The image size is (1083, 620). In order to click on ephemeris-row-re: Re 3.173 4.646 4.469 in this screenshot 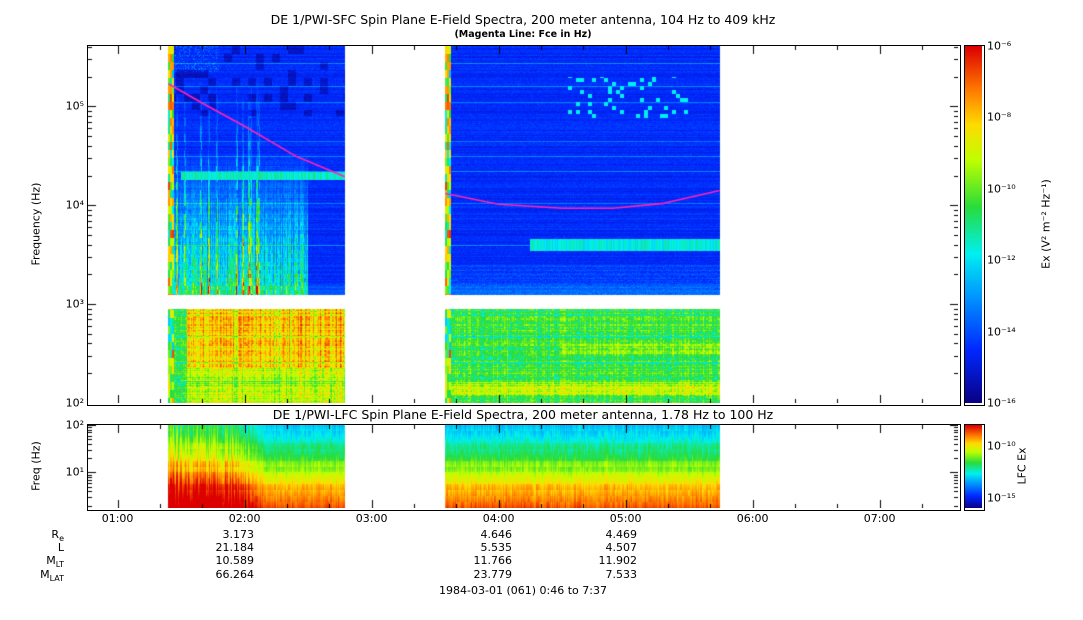, I will do `click(541, 535)`.